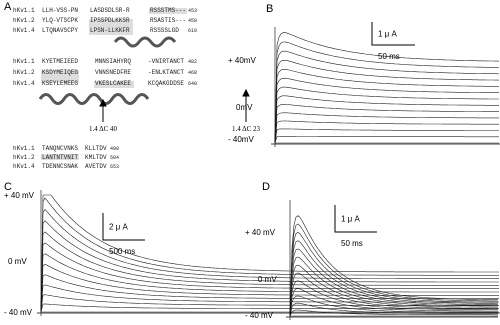 Image resolution: width=500 pixels, height=325 pixels. What do you see at coordinates (114, 158) in the screenshot?
I see `residue-number: 504` at bounding box center [114, 158].